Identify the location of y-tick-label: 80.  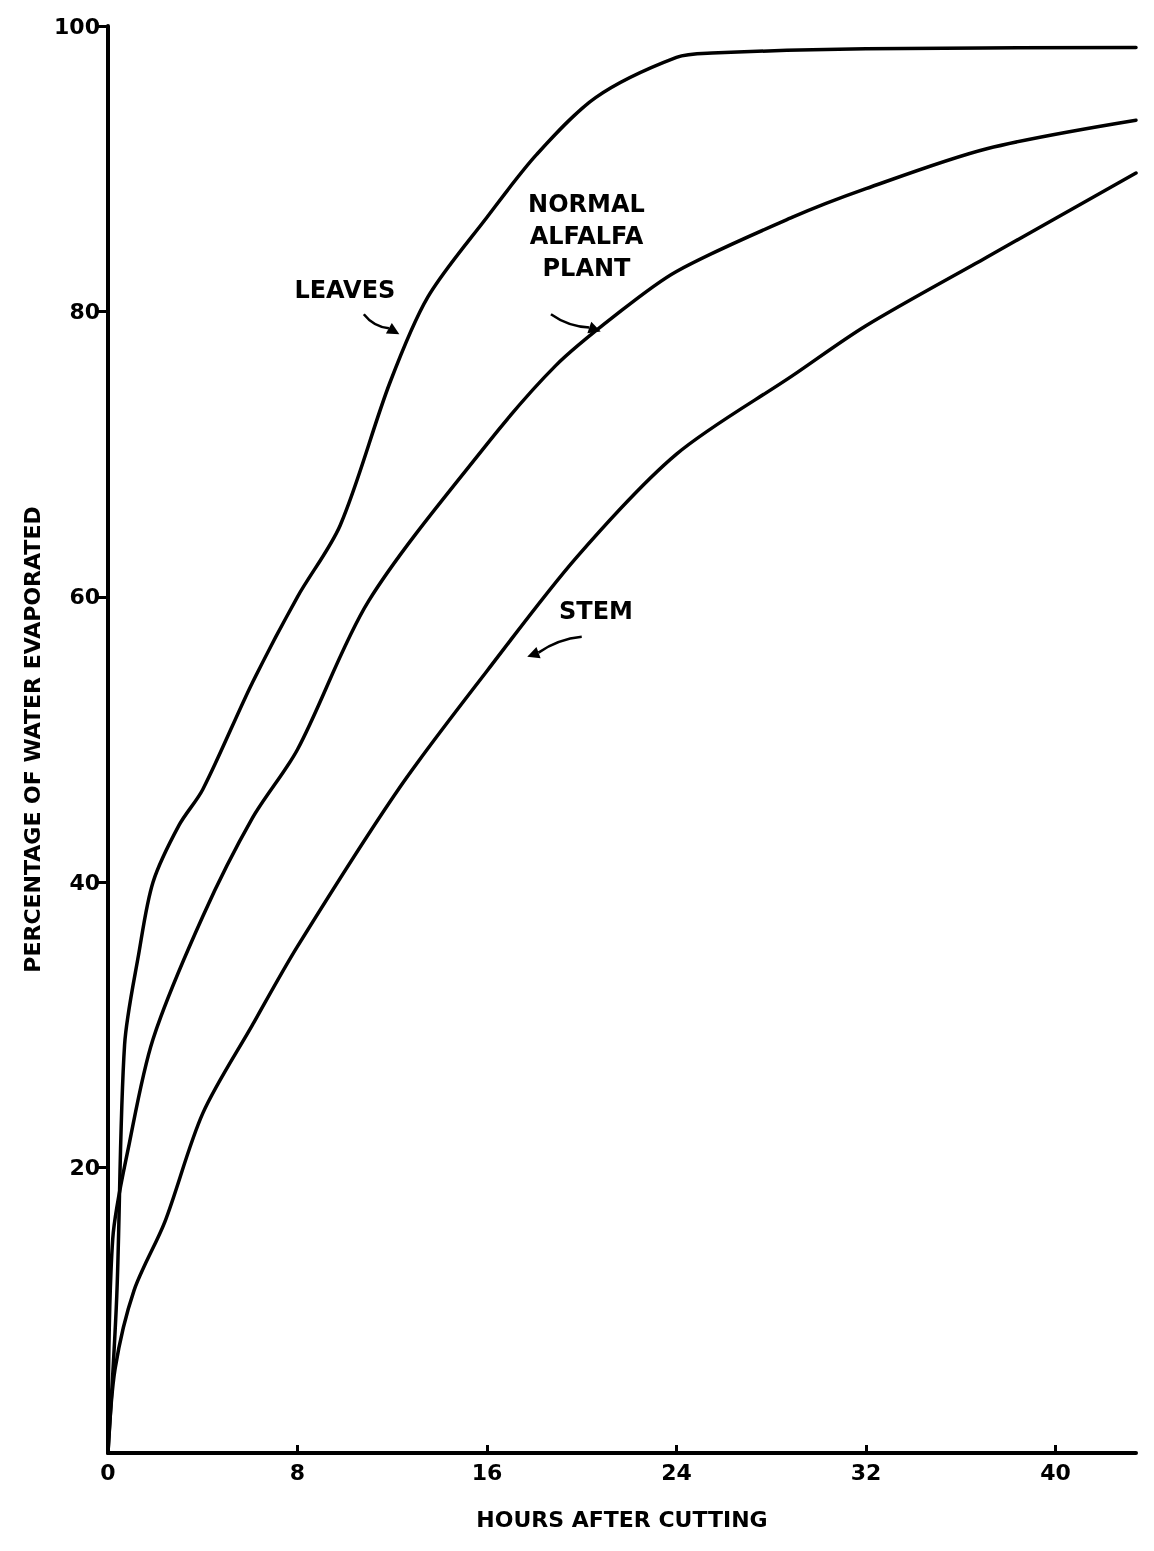
(84, 311).